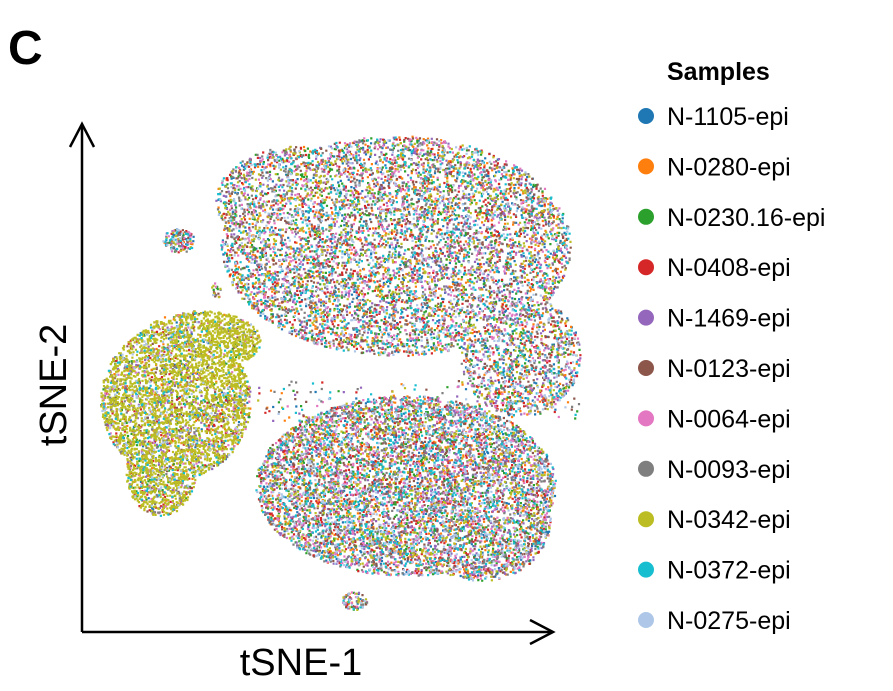  Describe the element at coordinates (729, 369) in the screenshot. I see `legend-label: N-0123-epi` at that location.